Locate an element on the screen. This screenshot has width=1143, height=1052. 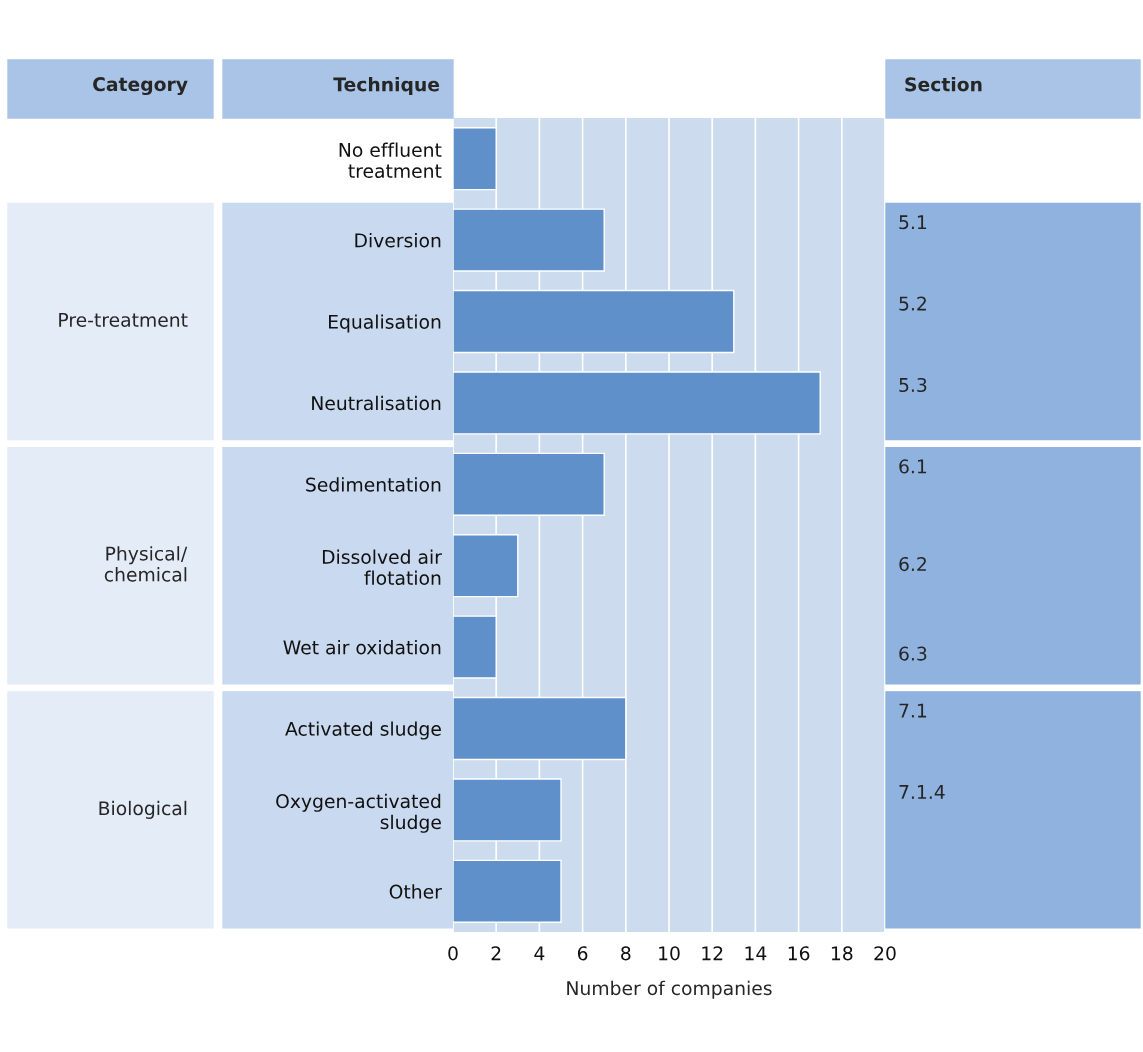
text: 6.1 is located at coordinates (913, 466).